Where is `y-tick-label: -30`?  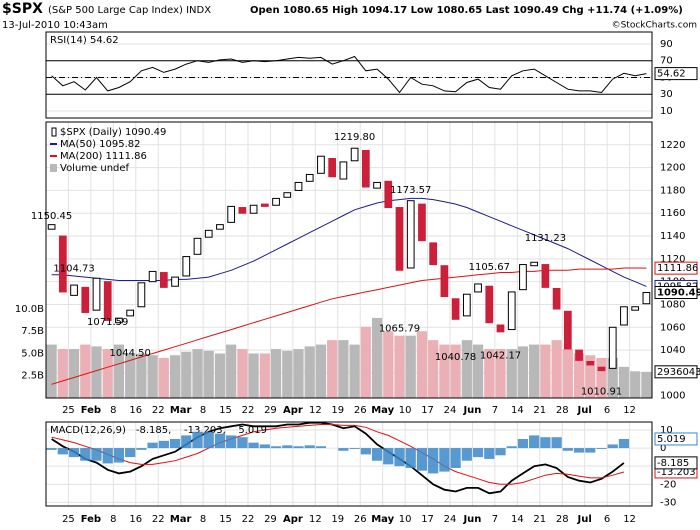
y-tick-label: -30 is located at coordinates (668, 502).